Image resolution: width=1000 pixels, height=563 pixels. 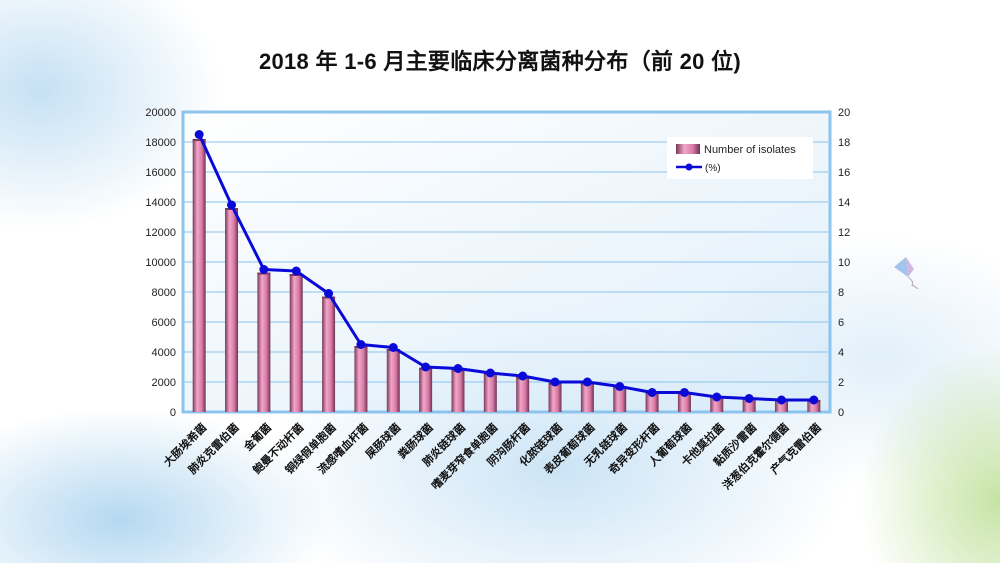 I want to click on y2-tick-label: 6, so click(x=841, y=323).